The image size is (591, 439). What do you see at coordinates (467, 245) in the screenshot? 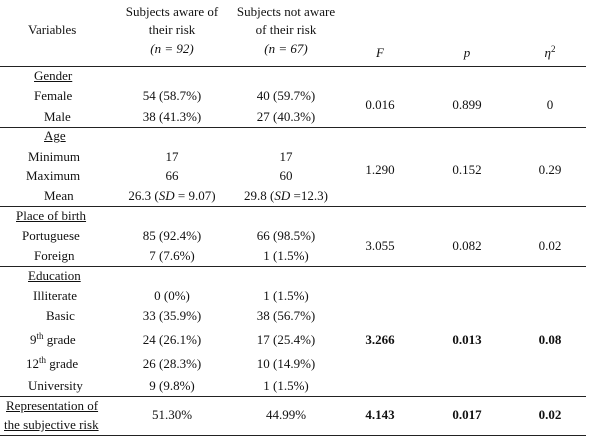
I see `birth-p: 0.082` at bounding box center [467, 245].